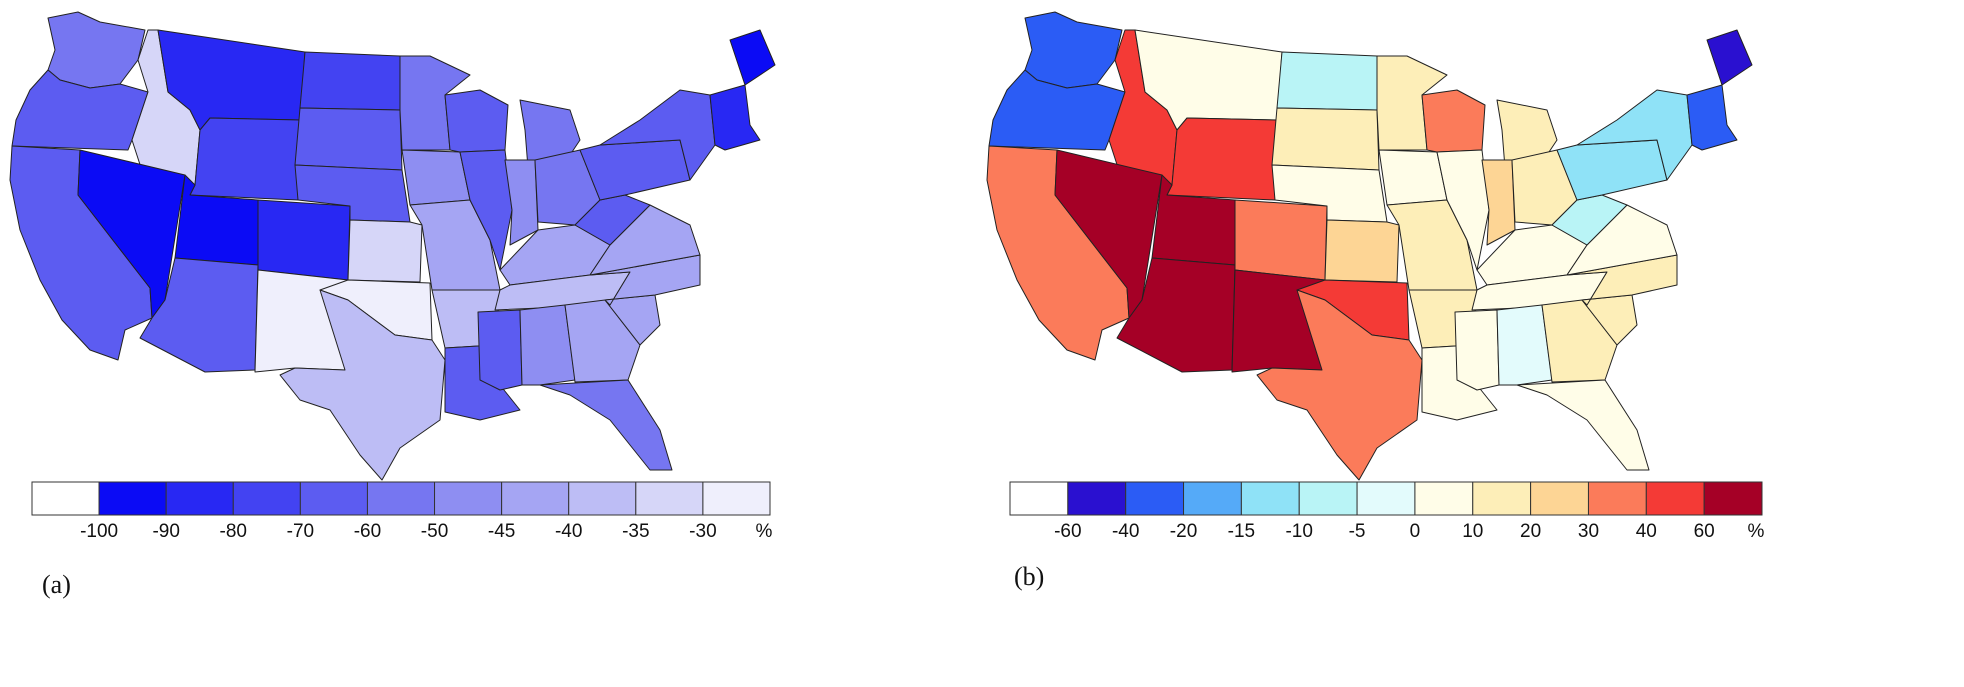 Image resolution: width=1964 pixels, height=687 pixels. I want to click on legend-tick-label: -90, so click(165, 531).